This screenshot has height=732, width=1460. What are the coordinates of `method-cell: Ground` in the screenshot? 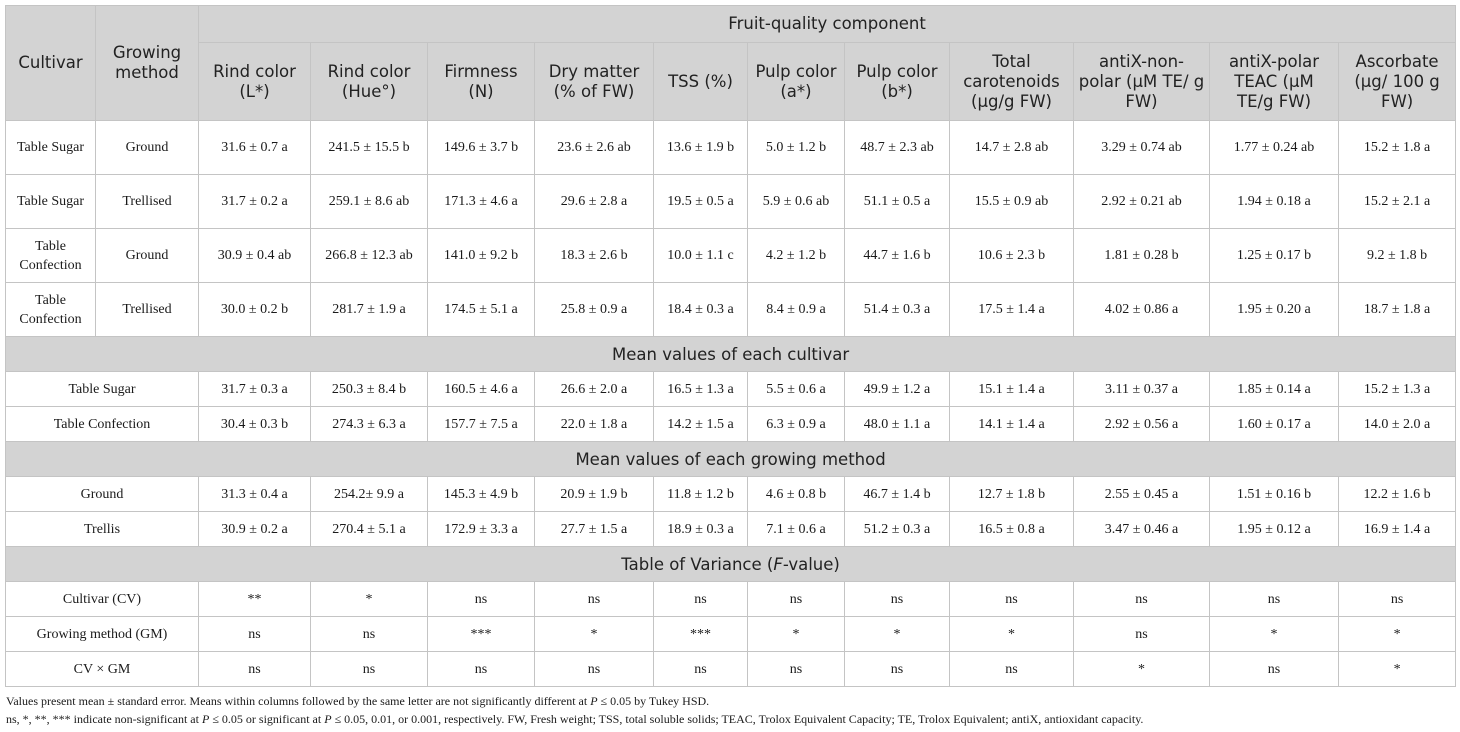 It's located at (147, 255).